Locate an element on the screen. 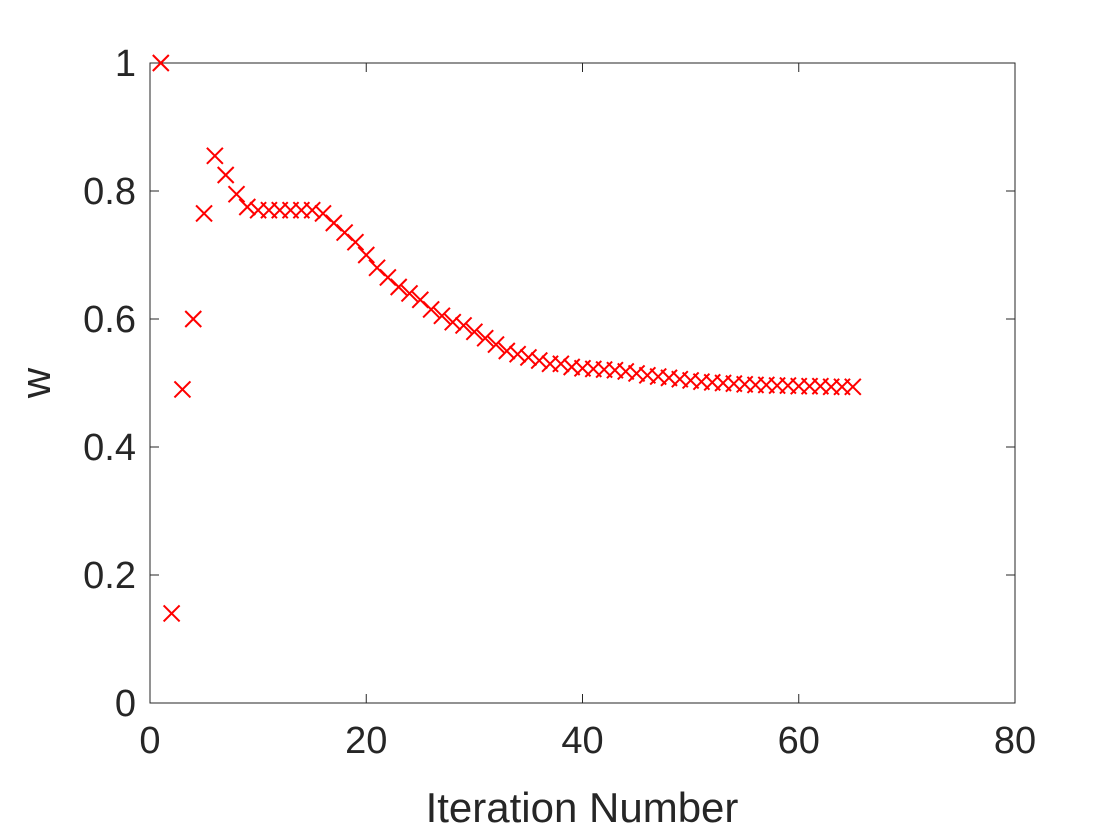 Image resolution: width=1120 pixels, height=840 pixels. y-tick-label: 1 is located at coordinates (125, 64).